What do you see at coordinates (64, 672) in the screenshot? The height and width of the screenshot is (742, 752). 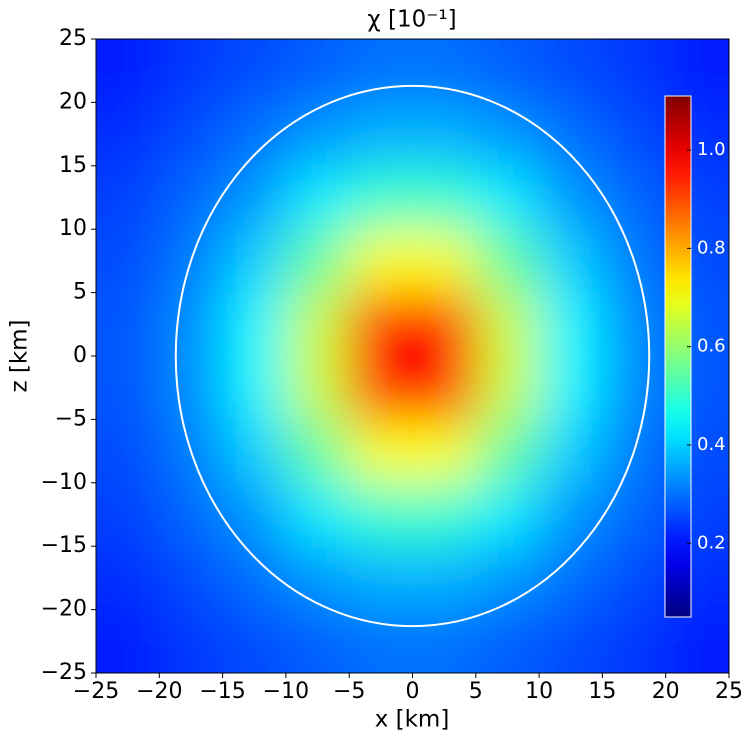 I see `y-tick-label: −25` at bounding box center [64, 672].